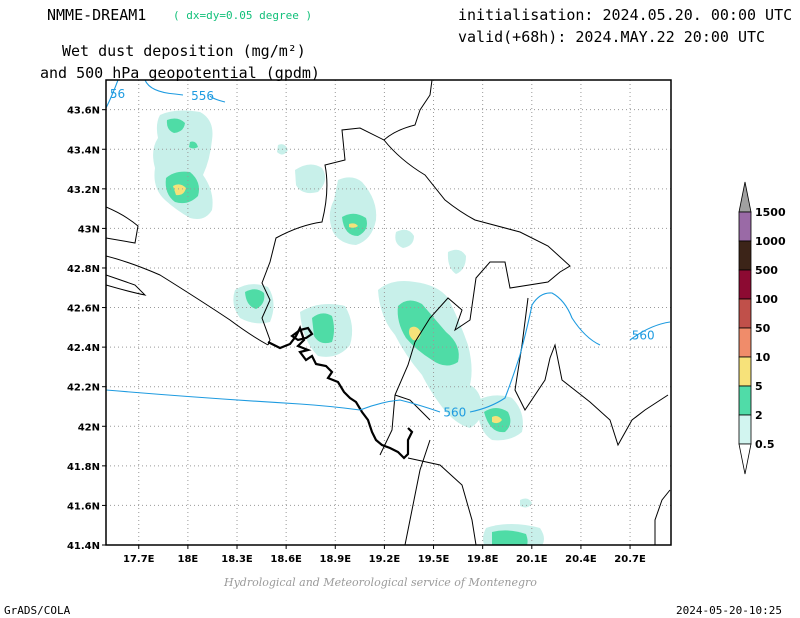 The image size is (800, 618). What do you see at coordinates (83, 348) in the screenshot?
I see `lat-tick-label: 42.4N` at bounding box center [83, 348].